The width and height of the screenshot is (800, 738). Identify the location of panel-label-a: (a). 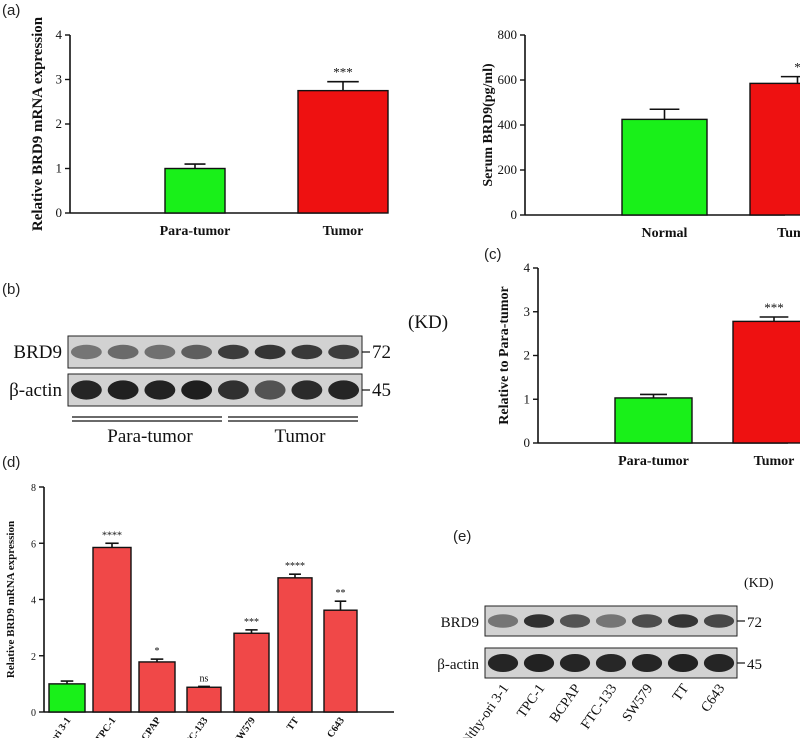
(11, 10).